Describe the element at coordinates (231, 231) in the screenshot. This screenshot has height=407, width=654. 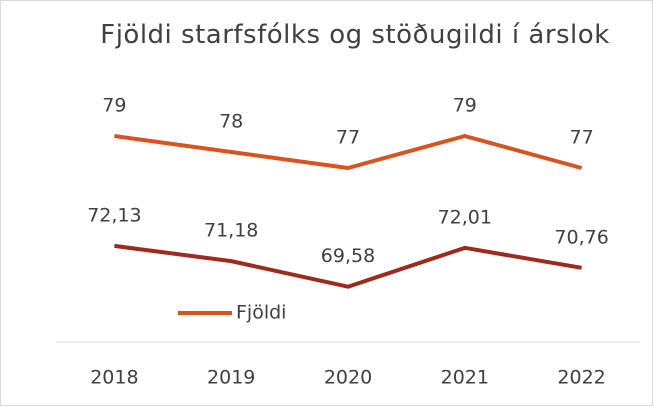
I see `data-label: 71,18` at that location.